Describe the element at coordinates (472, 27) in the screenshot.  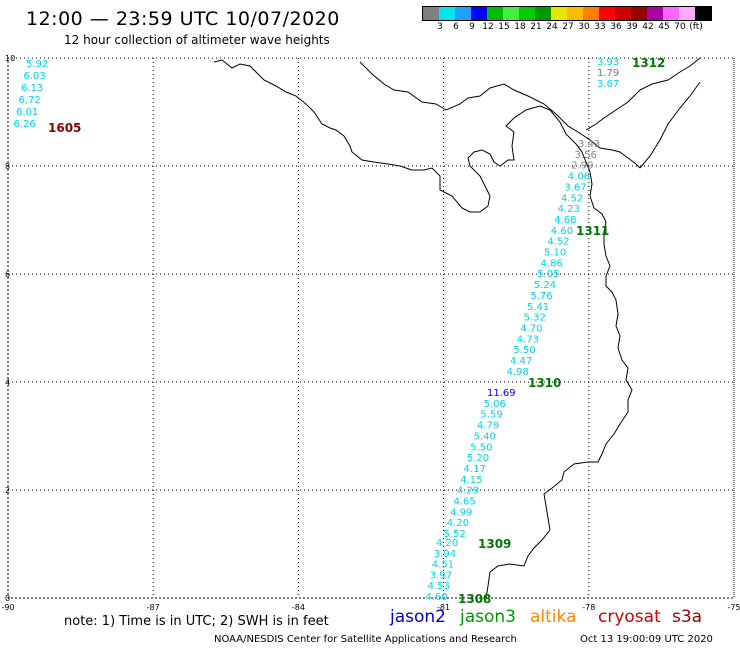
I see `legend-label: 9` at that location.